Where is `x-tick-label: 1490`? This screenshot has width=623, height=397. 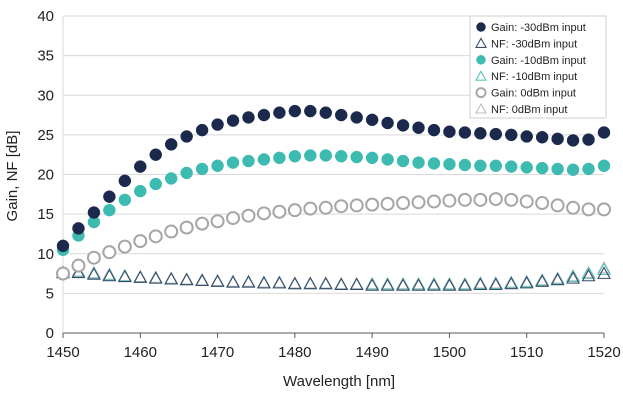 x-tick-label: 1490 is located at coordinates (371, 352).